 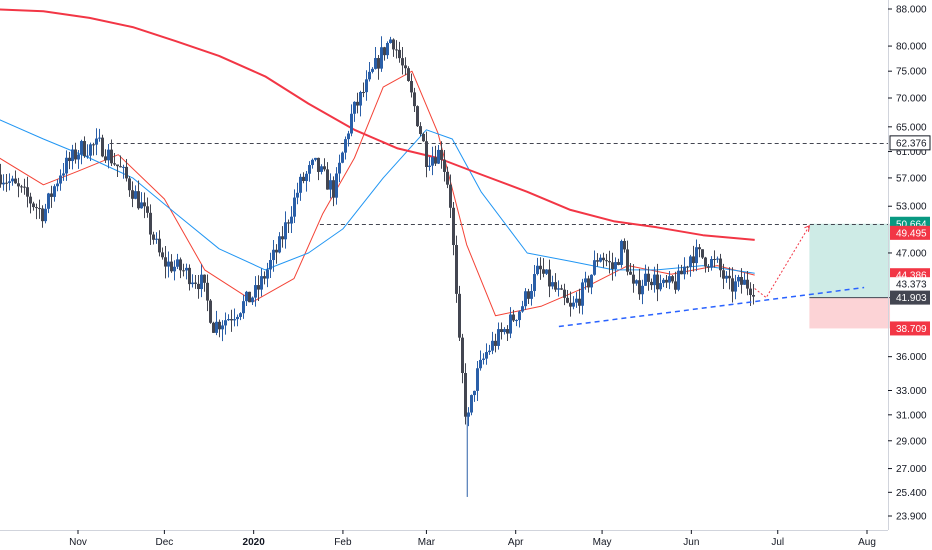 I want to click on x-tick-label: Apr, so click(x=516, y=542).